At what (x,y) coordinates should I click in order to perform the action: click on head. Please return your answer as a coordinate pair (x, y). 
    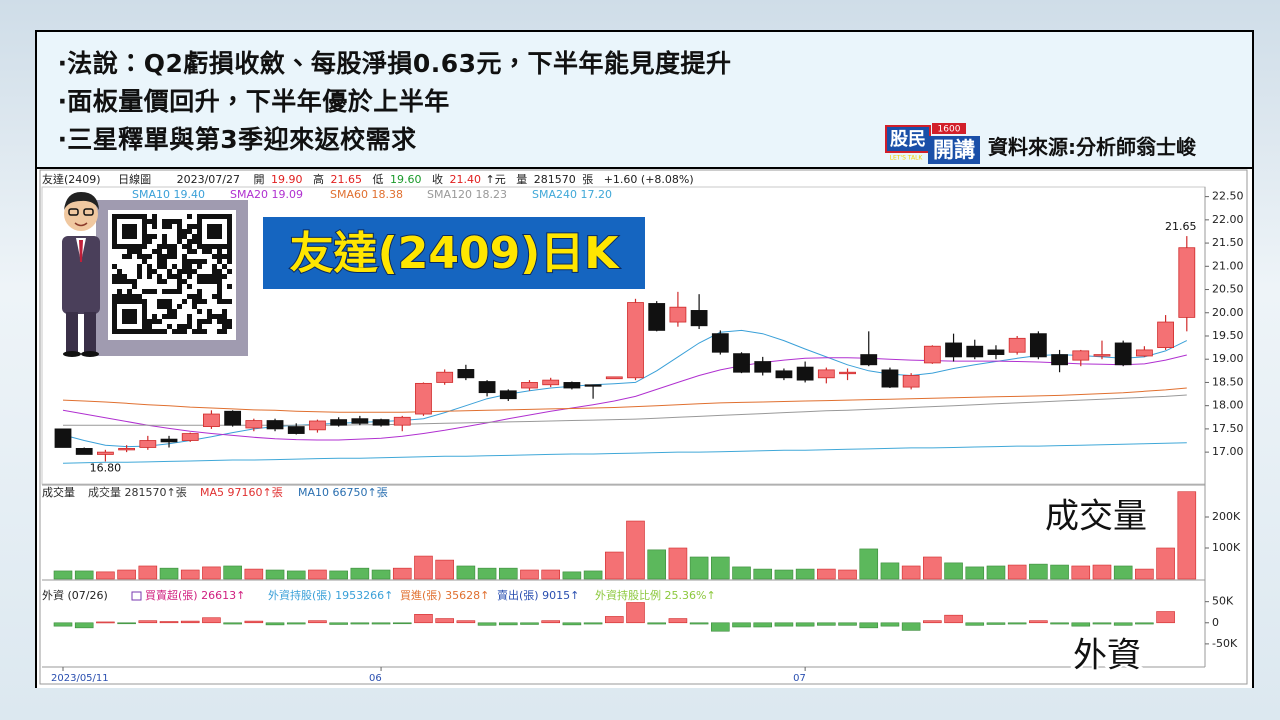
    Looking at the image, I should click on (81, 214).